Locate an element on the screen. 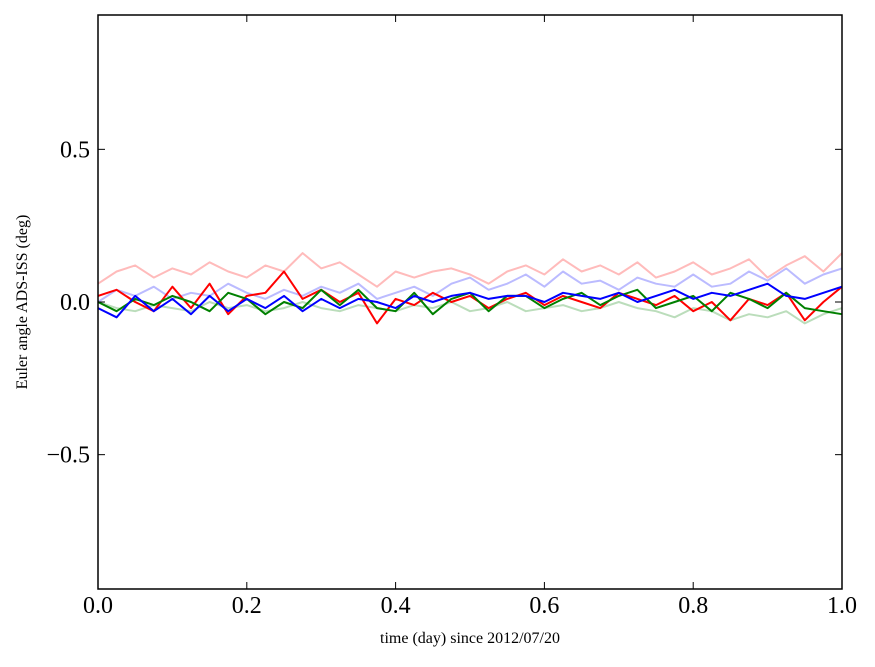 The image size is (875, 667). x-tick-label: 1.0 is located at coordinates (842, 606).